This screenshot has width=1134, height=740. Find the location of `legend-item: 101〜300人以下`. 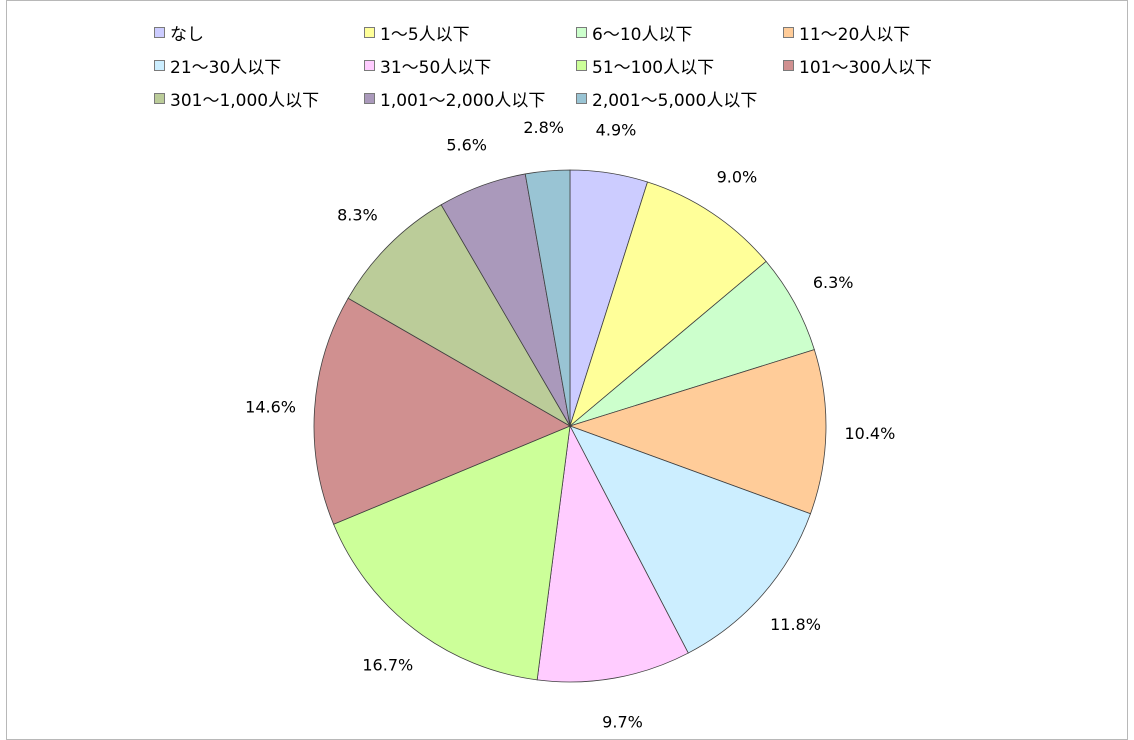

legend-item: 101〜300人以下 is located at coordinates (857, 65).